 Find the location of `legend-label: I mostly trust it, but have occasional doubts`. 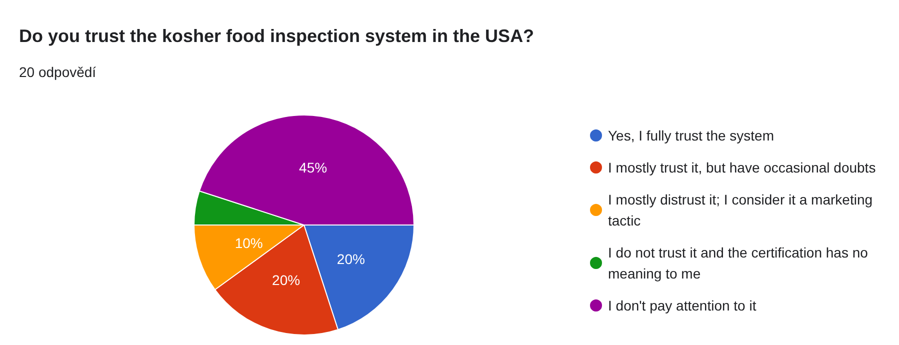

legend-label: I mostly trust it, but have occasional doubts is located at coordinates (742, 168).